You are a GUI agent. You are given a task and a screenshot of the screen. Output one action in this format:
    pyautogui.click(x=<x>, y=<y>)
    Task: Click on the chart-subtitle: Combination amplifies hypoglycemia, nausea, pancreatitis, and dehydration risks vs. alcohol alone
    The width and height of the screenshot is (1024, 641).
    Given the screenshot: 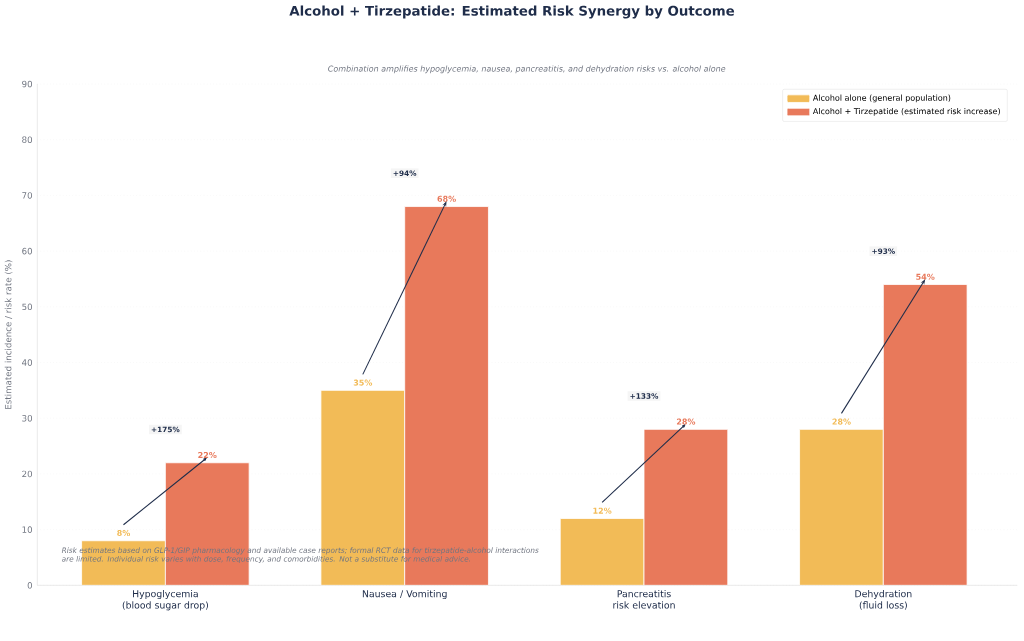 What is the action you would take?
    pyautogui.click(x=527, y=69)
    